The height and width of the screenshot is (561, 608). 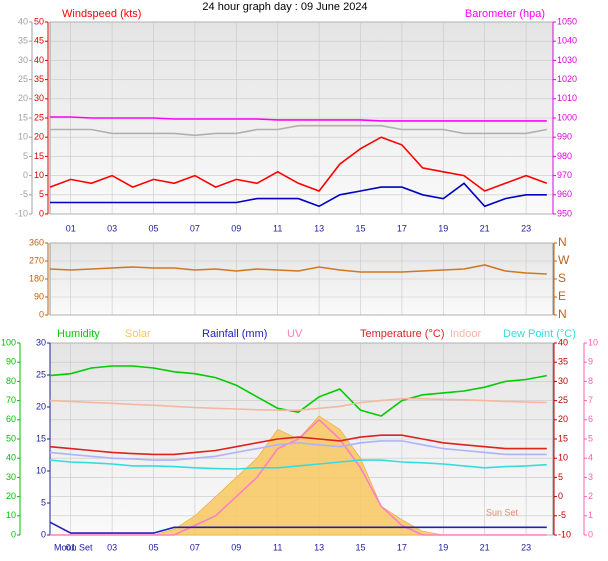 I want to click on y-tick-label: 7, so click(x=590, y=400).